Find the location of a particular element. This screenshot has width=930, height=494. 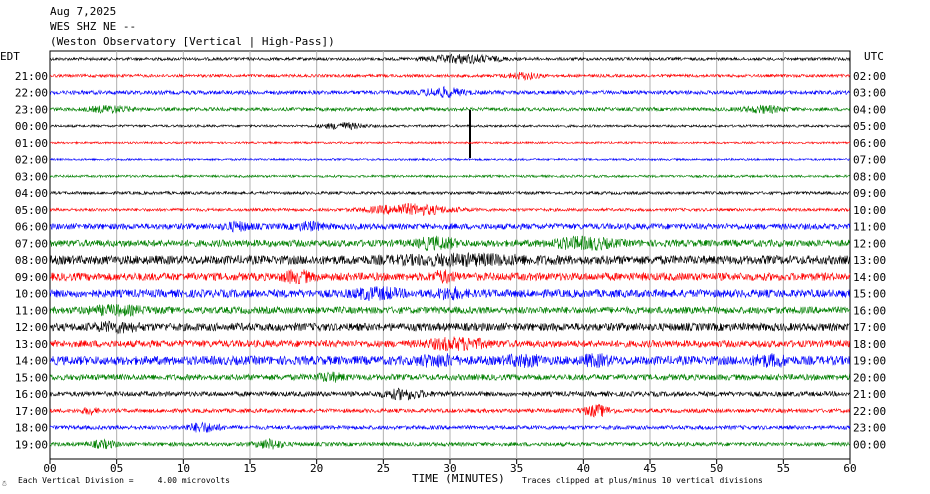

left-hour-label: 02:00 is located at coordinates (31, 160).